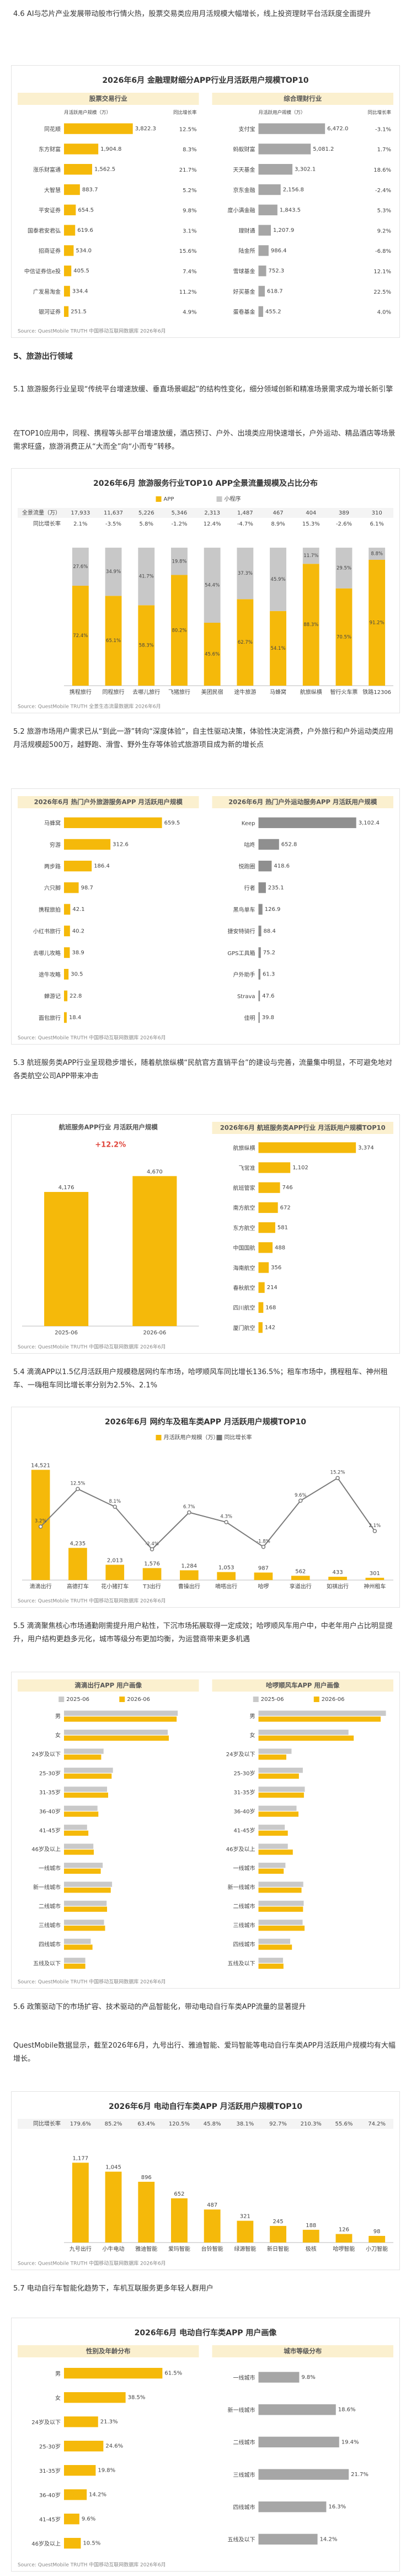 This screenshot has width=411, height=2576. Describe the element at coordinates (344, 568) in the screenshot. I see `bar-label: 29.5%` at that location.